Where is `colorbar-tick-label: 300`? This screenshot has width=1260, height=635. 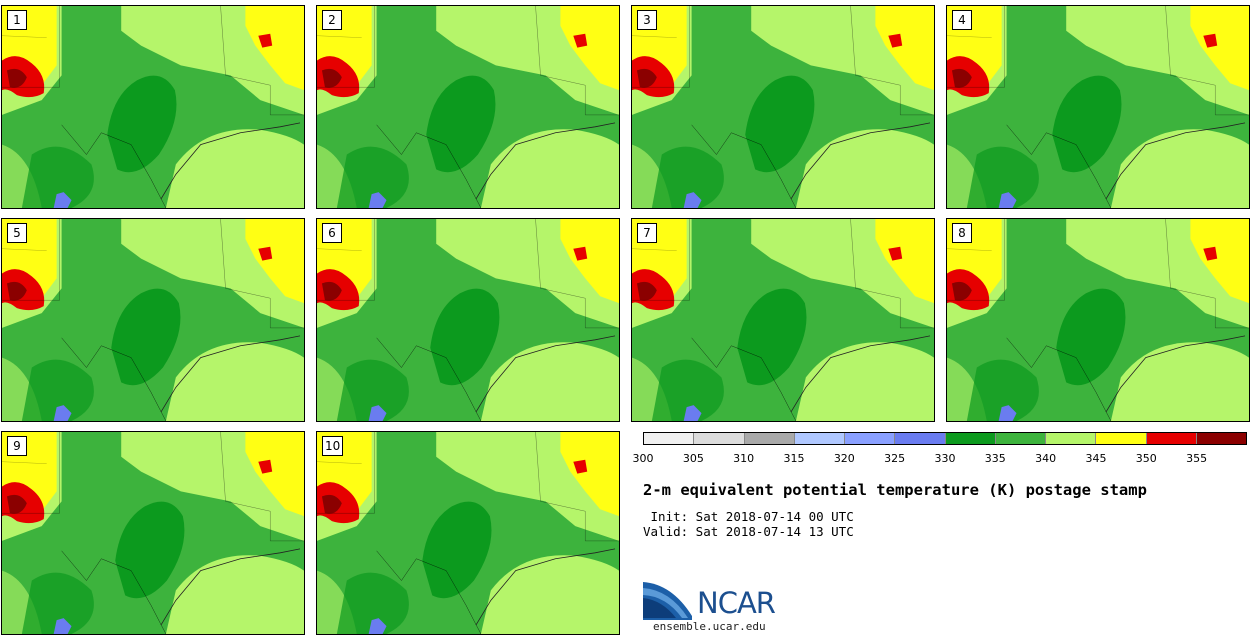
colorbar-tick-label: 300 is located at coordinates (643, 458).